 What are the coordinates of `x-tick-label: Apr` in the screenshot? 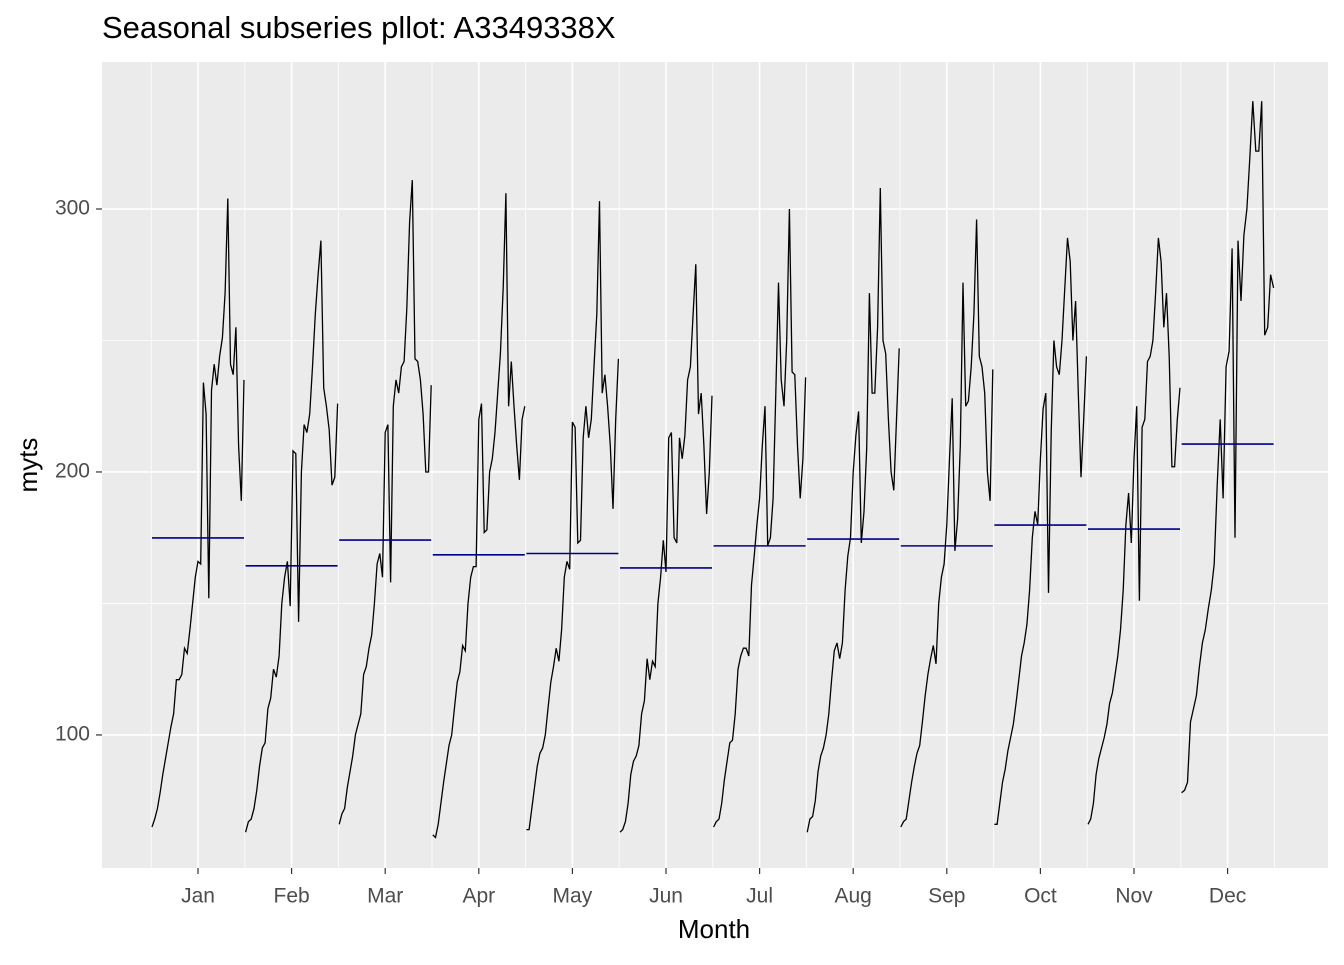 It's located at (478, 896).